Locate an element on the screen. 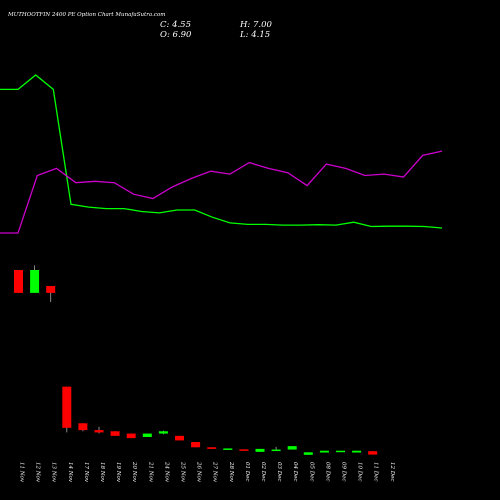 The image size is (500, 500). x-tick-label: 24 Nov is located at coordinates (166, 472).